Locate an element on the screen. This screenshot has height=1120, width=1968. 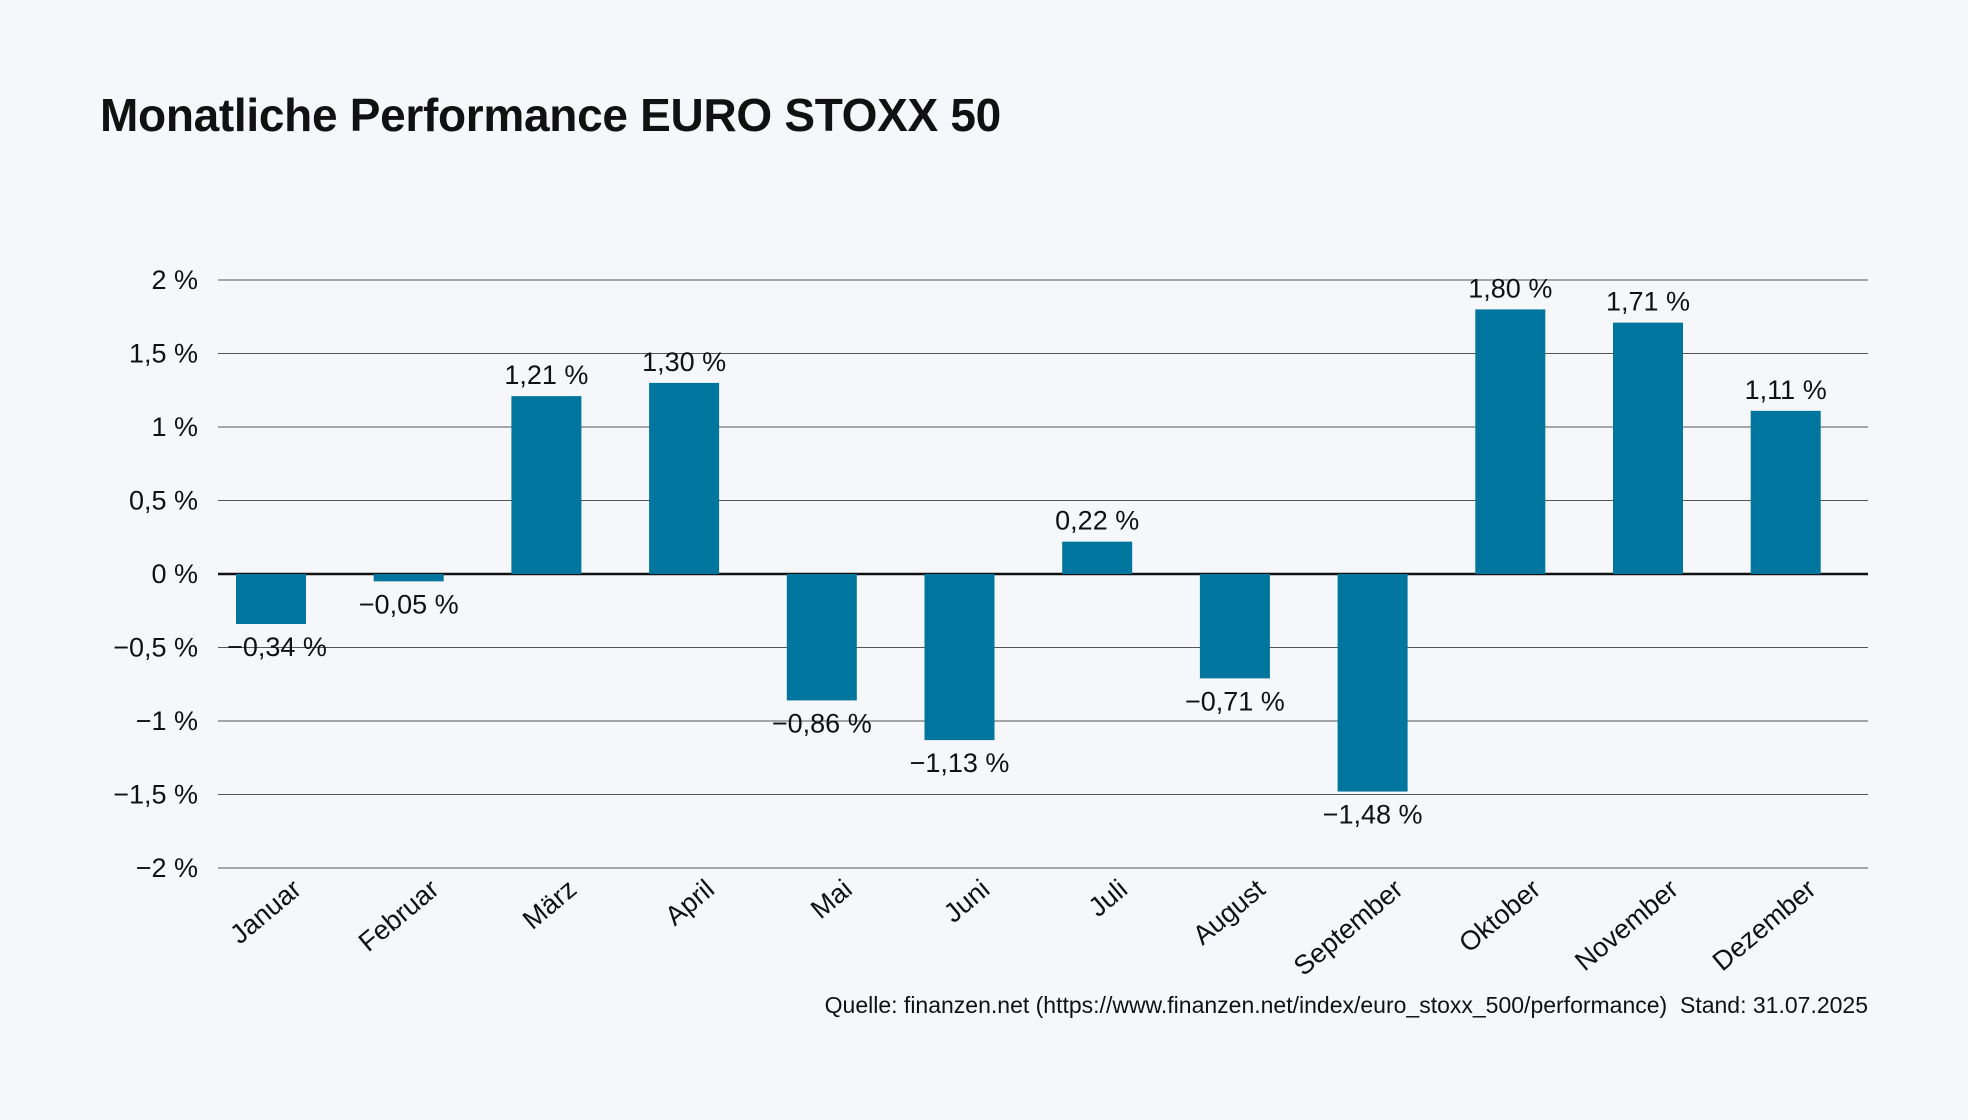
x-tick-label: Januar is located at coordinates (265, 912).